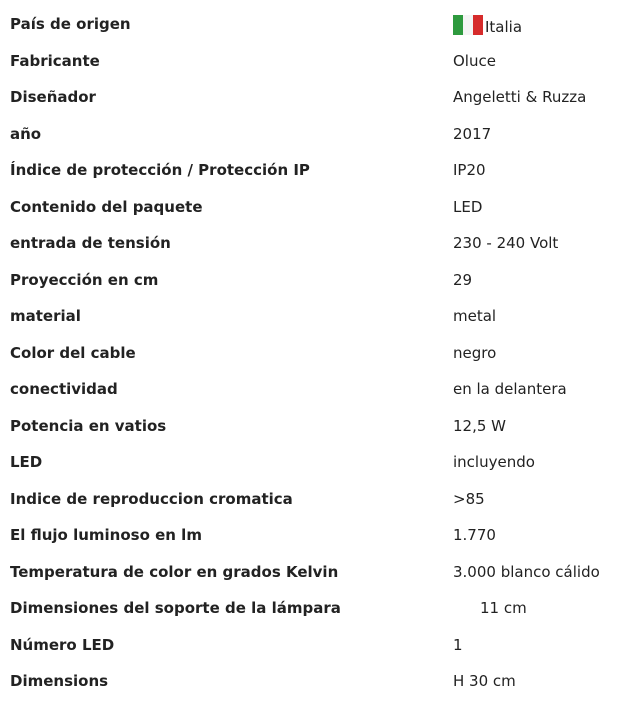  I want to click on spec-row: conectividad en la delantera, so click(314, 390).